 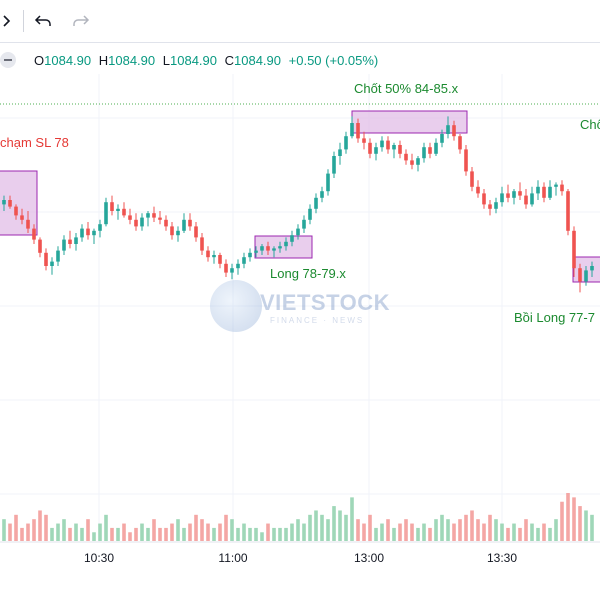 I want to click on collapse-legend-icon, so click(x=8, y=60).